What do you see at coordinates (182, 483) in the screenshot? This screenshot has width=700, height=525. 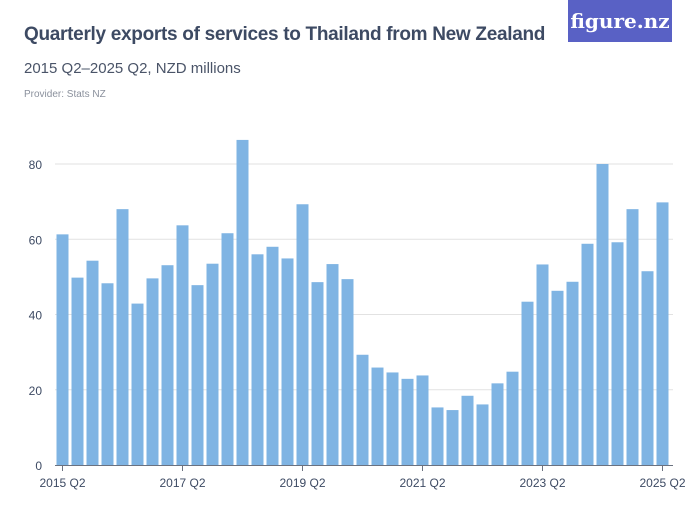 I see `x-tick-label: 2017 Q2` at bounding box center [182, 483].